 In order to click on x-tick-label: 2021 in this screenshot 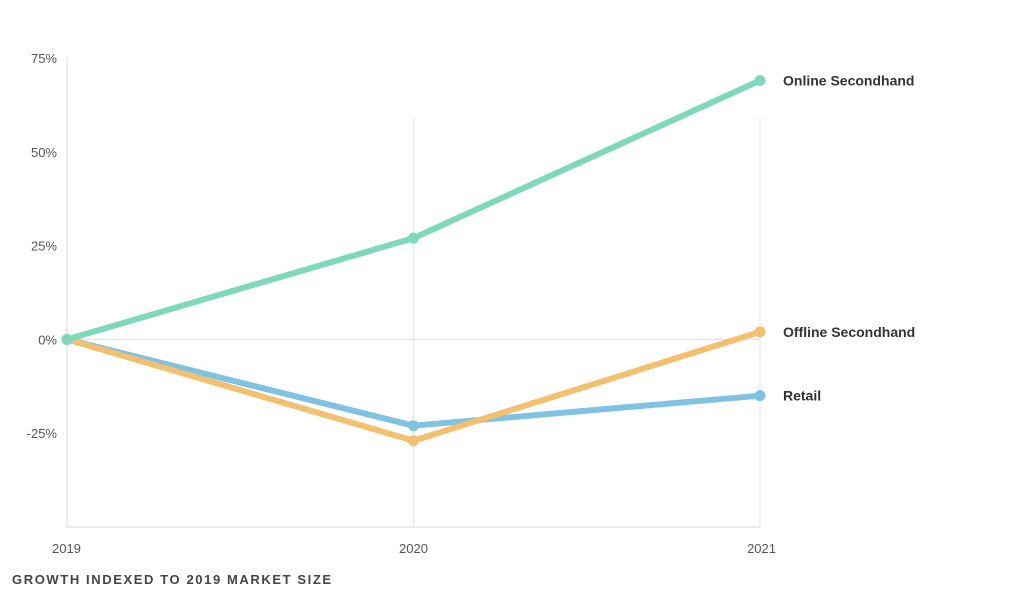, I will do `click(761, 548)`.